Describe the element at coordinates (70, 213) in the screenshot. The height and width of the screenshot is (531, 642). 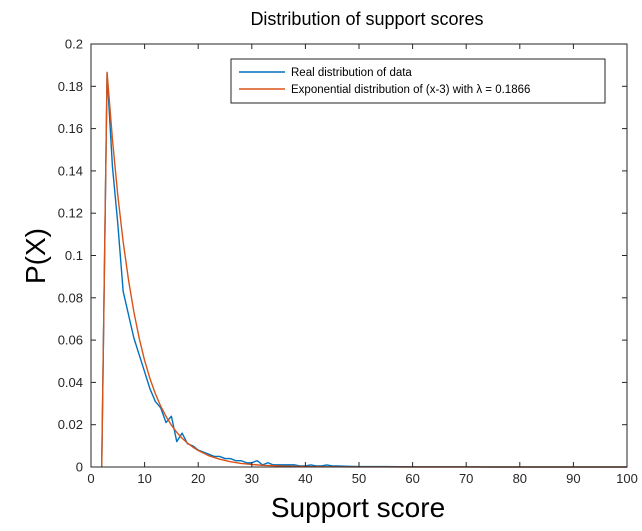
I see `y-tick-label: 0.12` at that location.